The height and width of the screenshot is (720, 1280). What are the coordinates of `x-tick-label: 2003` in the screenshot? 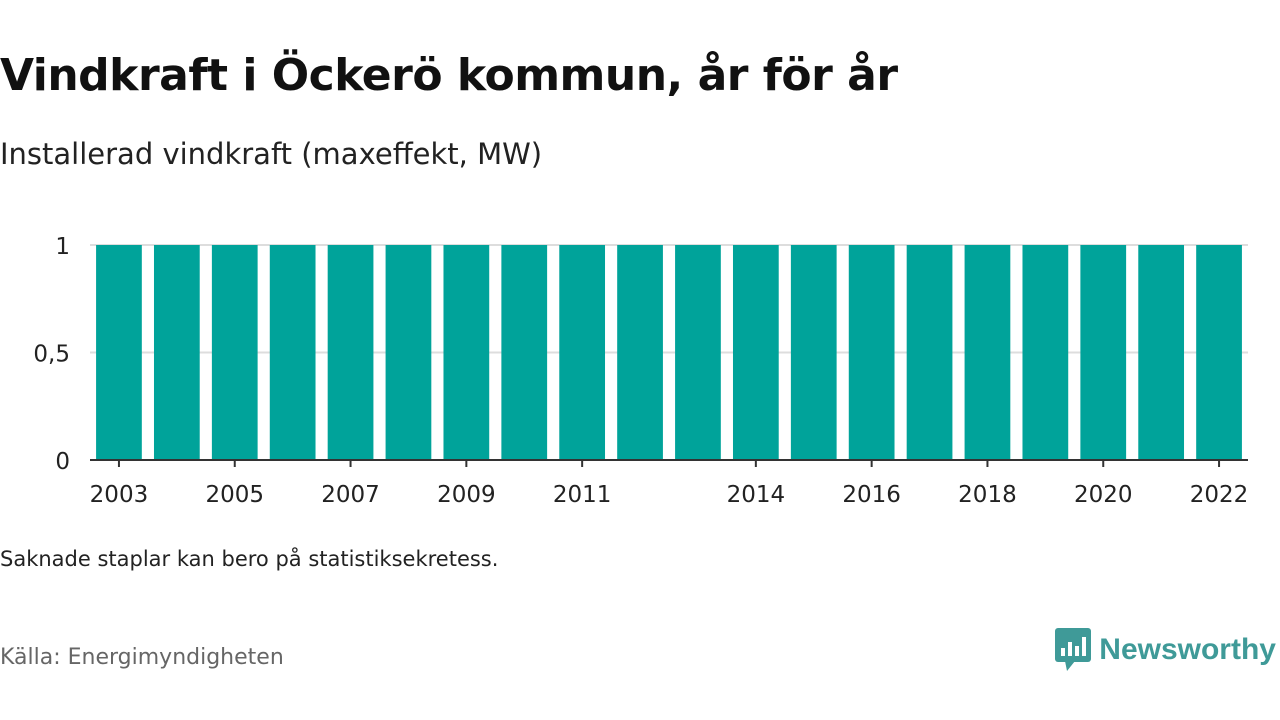 It's located at (119, 495).